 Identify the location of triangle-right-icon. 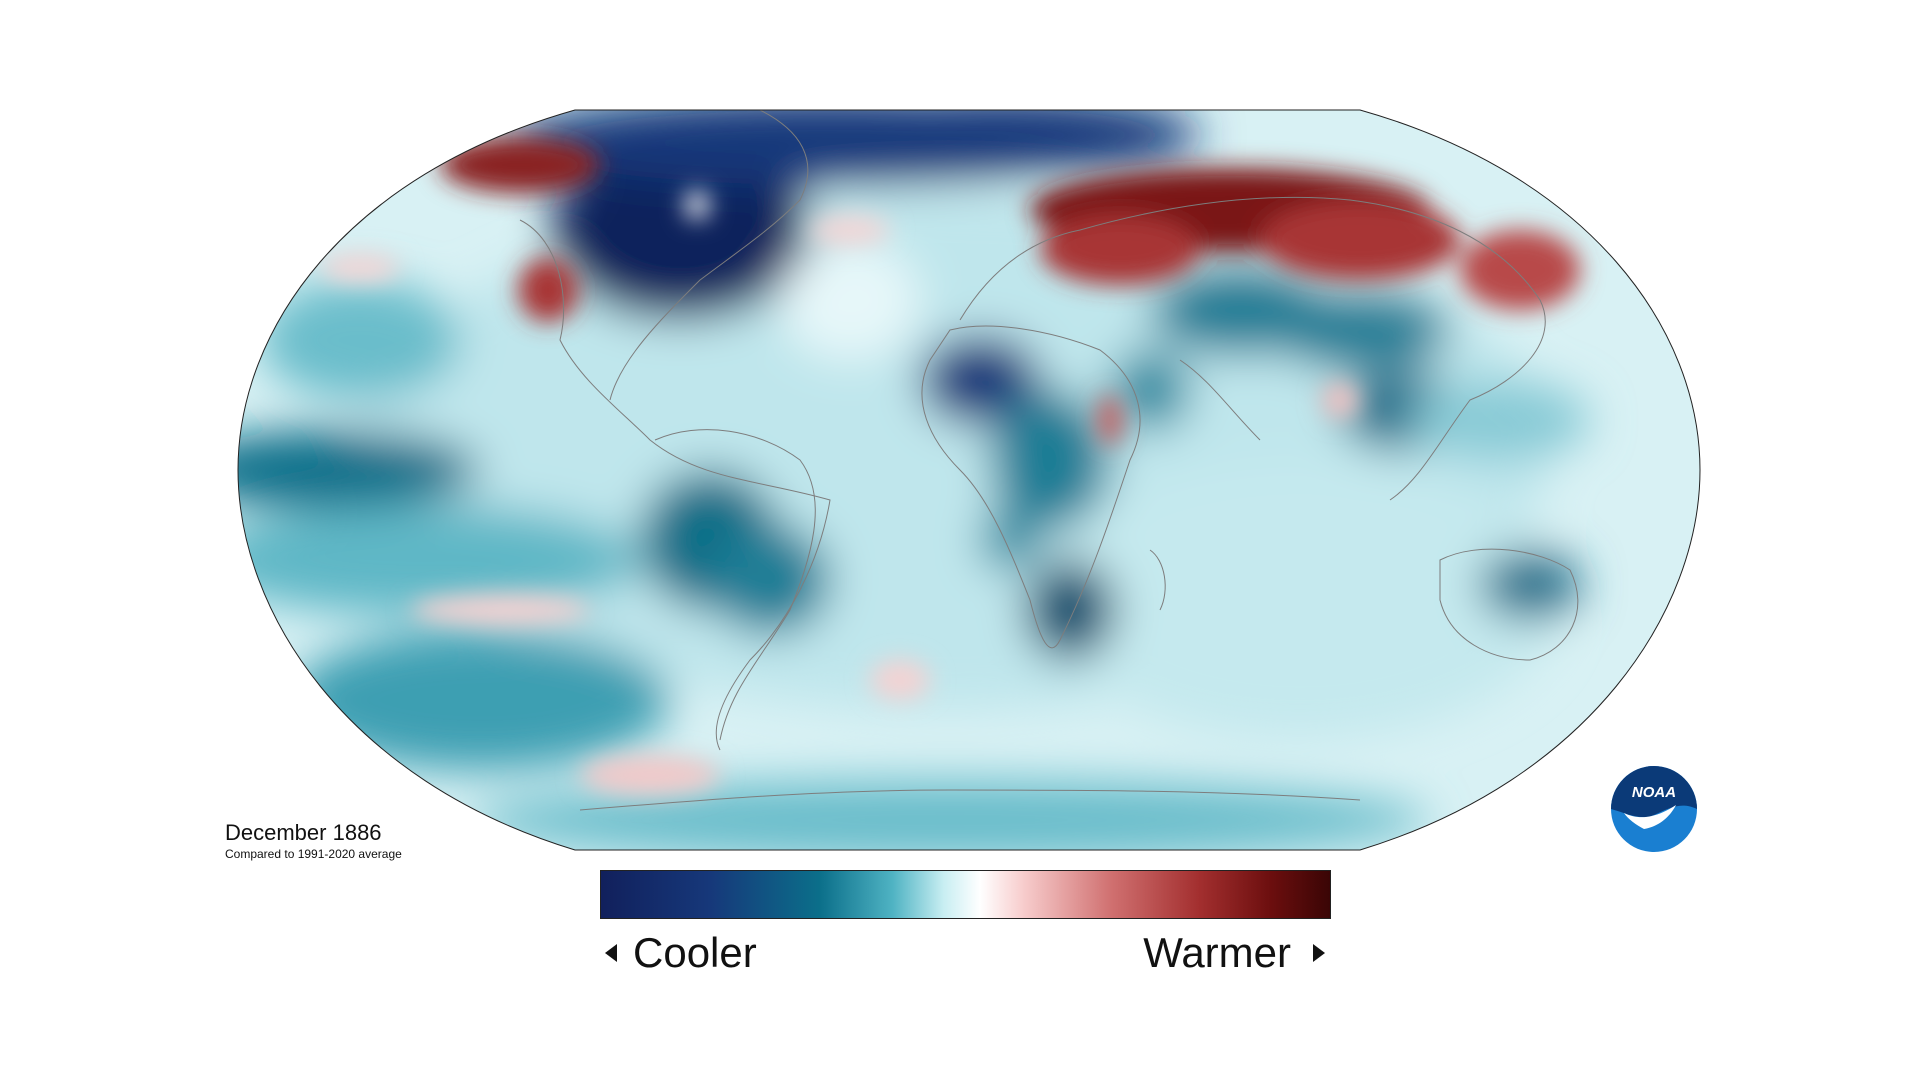
(1319, 953).